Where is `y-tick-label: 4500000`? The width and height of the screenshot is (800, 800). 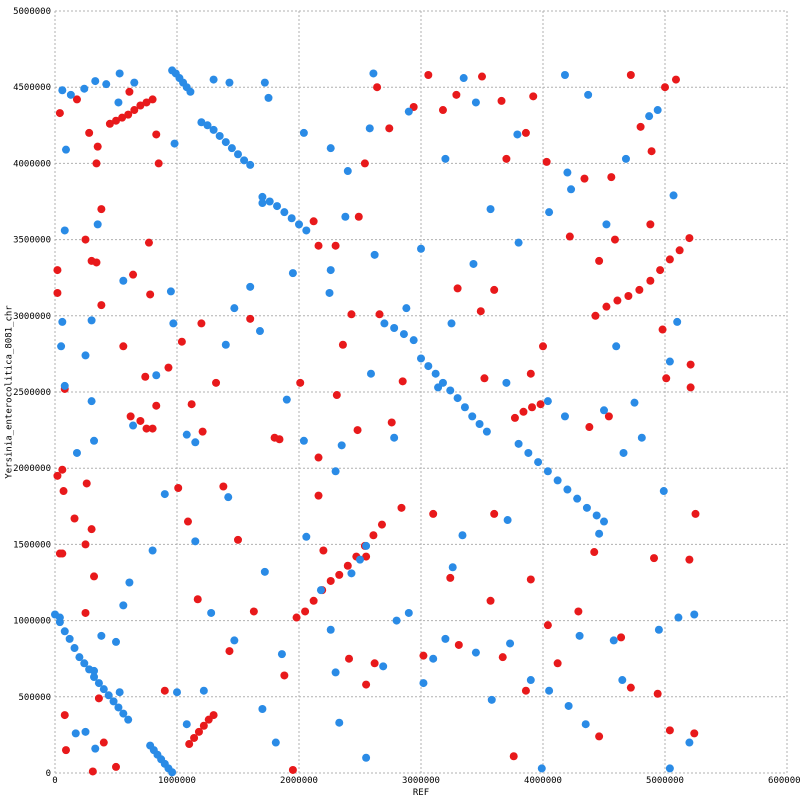 y-tick-label: 4500000 is located at coordinates (32, 88).